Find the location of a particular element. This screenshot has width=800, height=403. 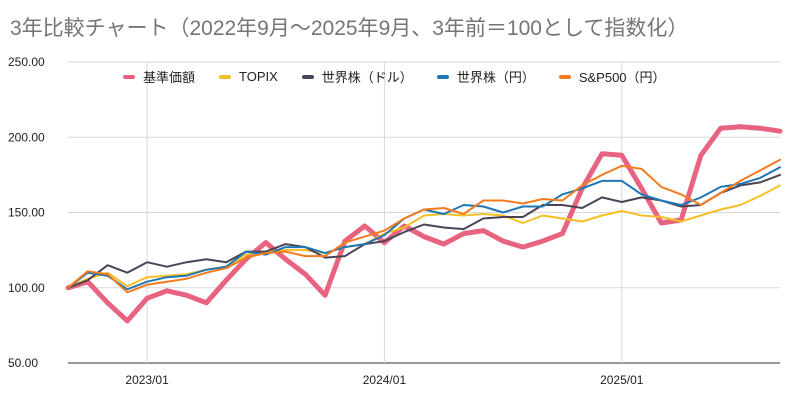

y-axis-ticks: 250.00 200.00 150.00 100.00 50.00 is located at coordinates (26, 212).